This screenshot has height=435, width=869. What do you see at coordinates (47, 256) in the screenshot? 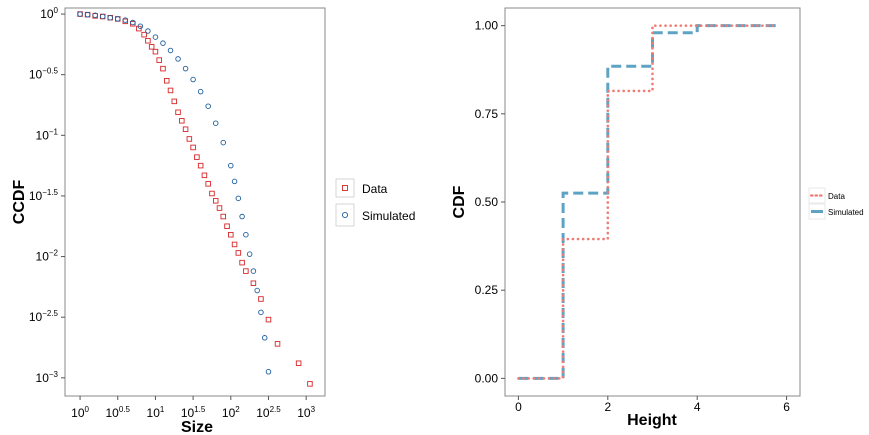
I see `ccdf-y-tick-label: 10⁻²` at bounding box center [47, 256].